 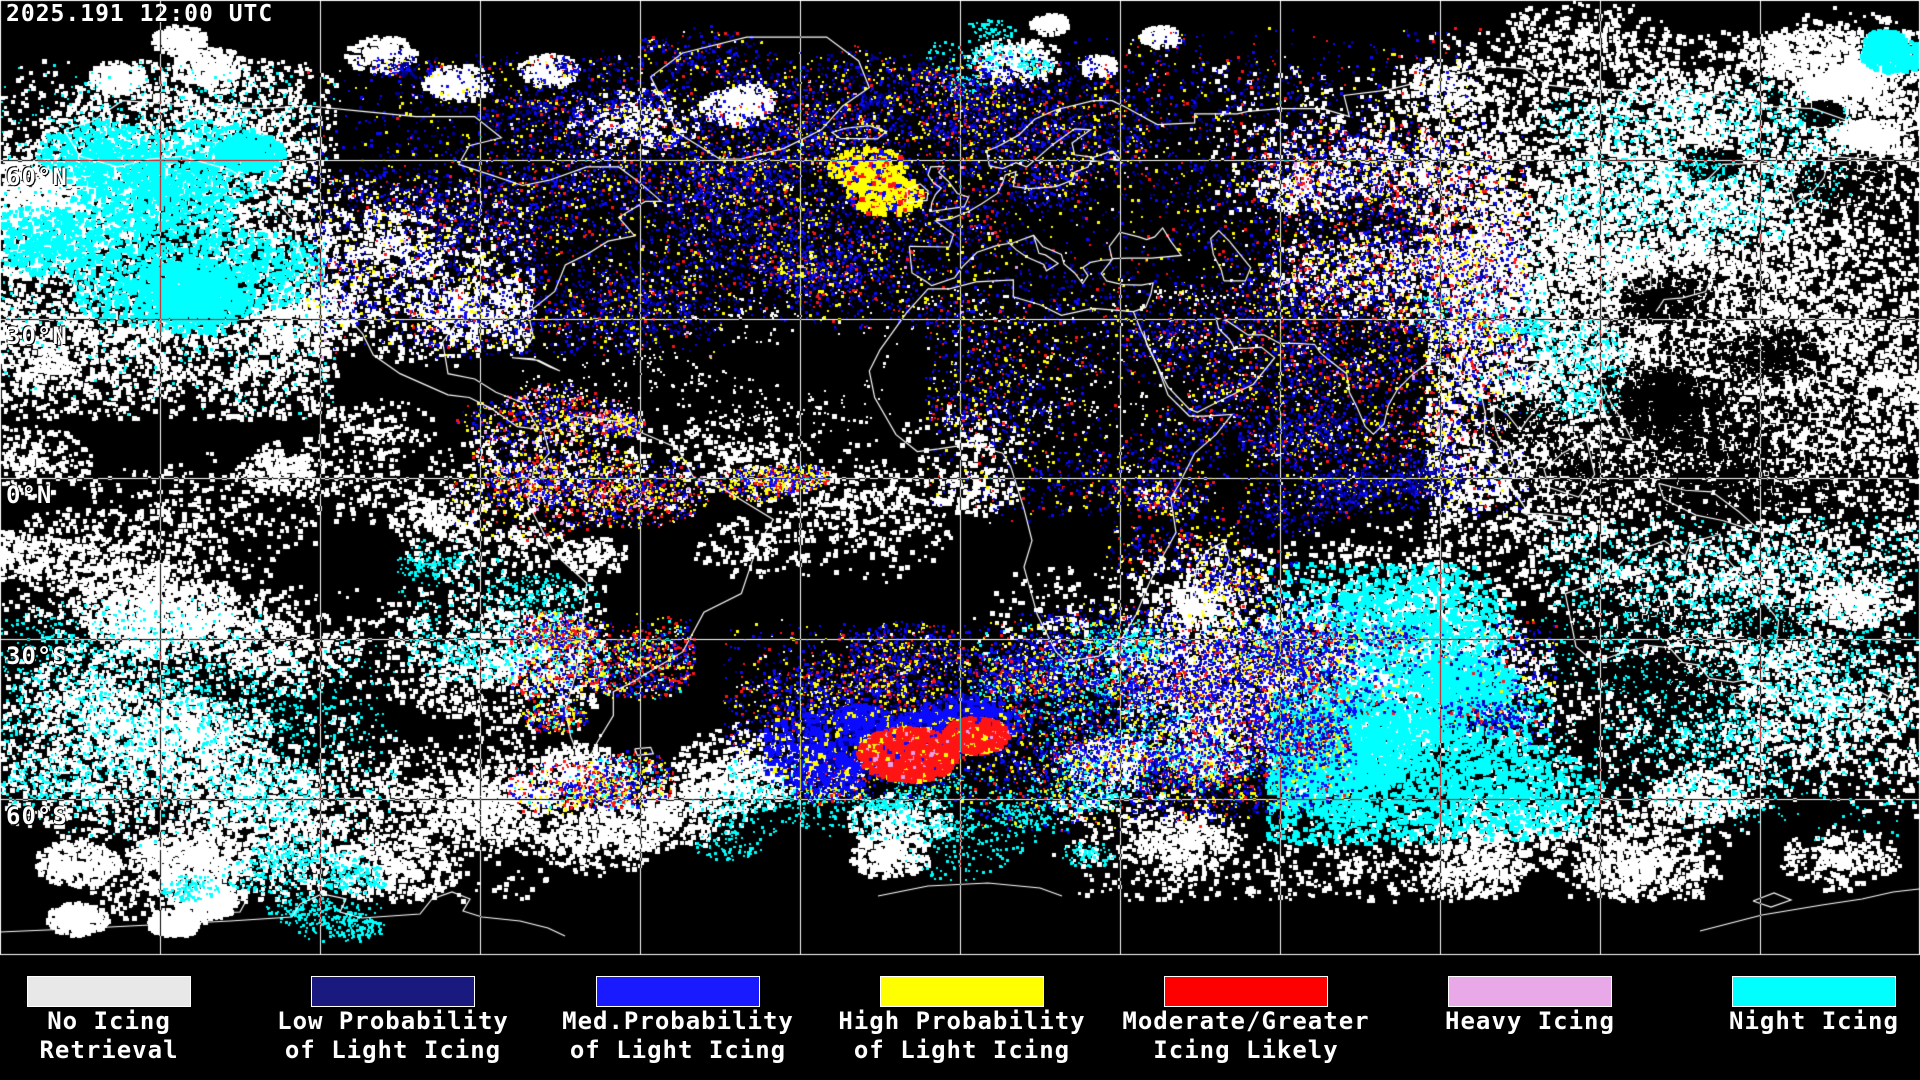 I want to click on lat-label-0: 60°N, so click(x=37, y=177).